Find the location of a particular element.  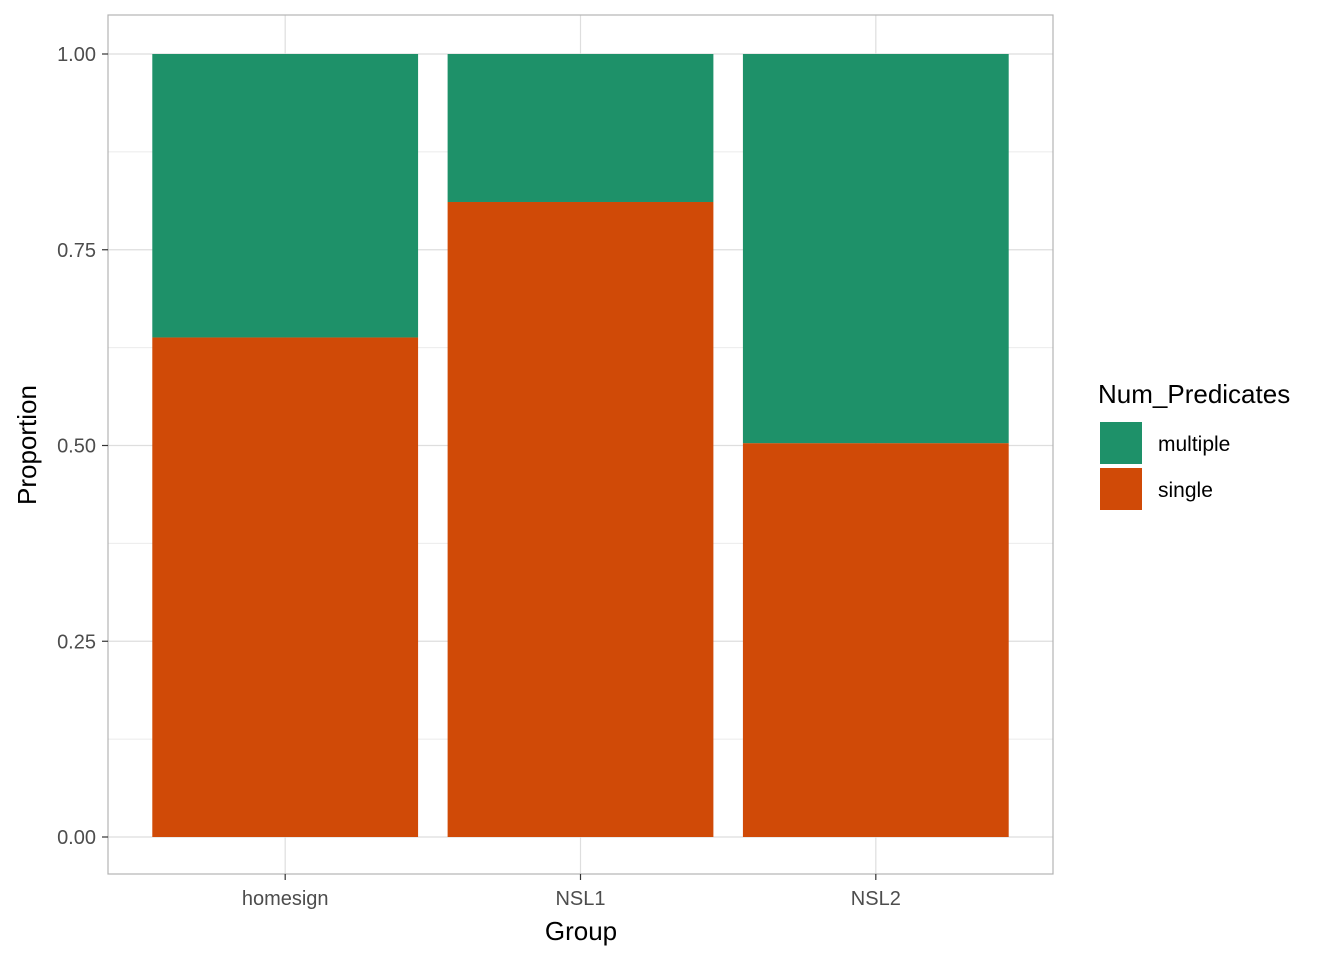

bar-single-NSL2 is located at coordinates (875, 640).